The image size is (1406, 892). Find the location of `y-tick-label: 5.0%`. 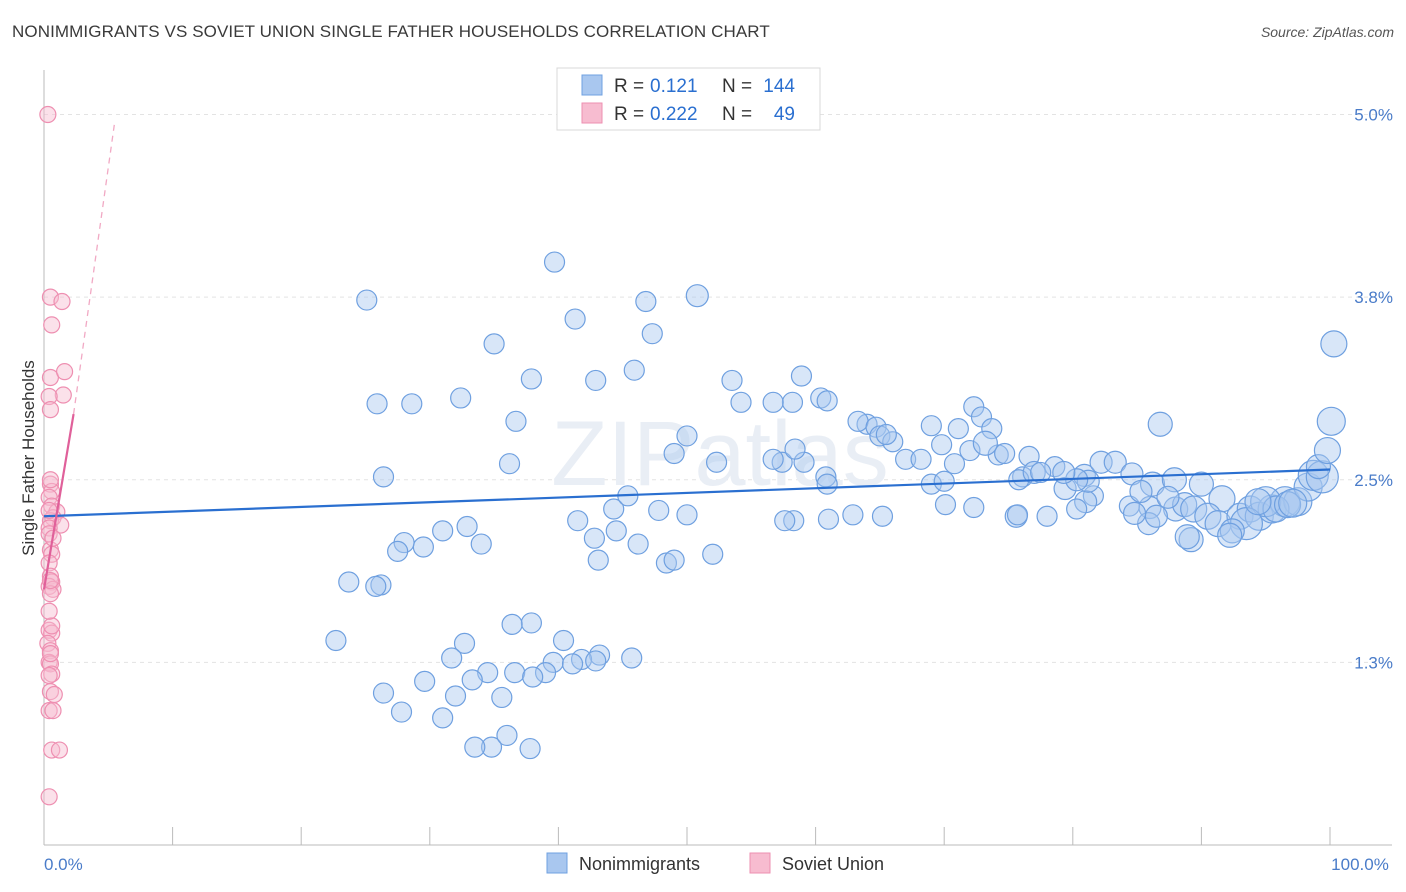

y-tick-label: 5.0% is located at coordinates (1373, 115).